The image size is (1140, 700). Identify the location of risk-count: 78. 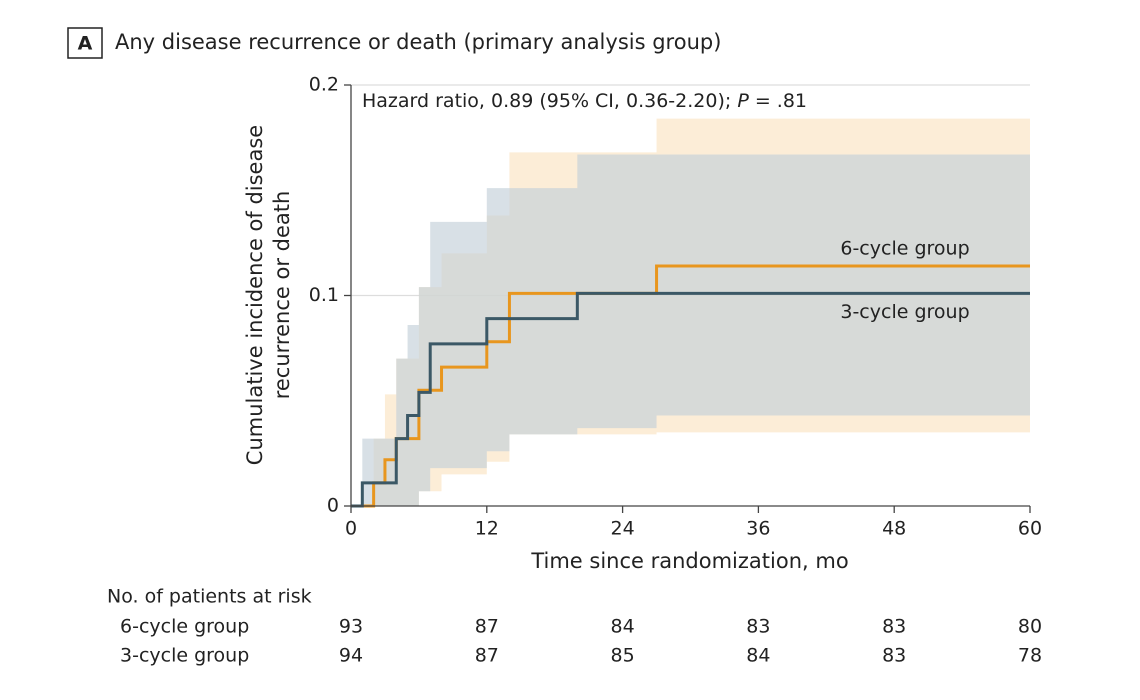
(1030, 656).